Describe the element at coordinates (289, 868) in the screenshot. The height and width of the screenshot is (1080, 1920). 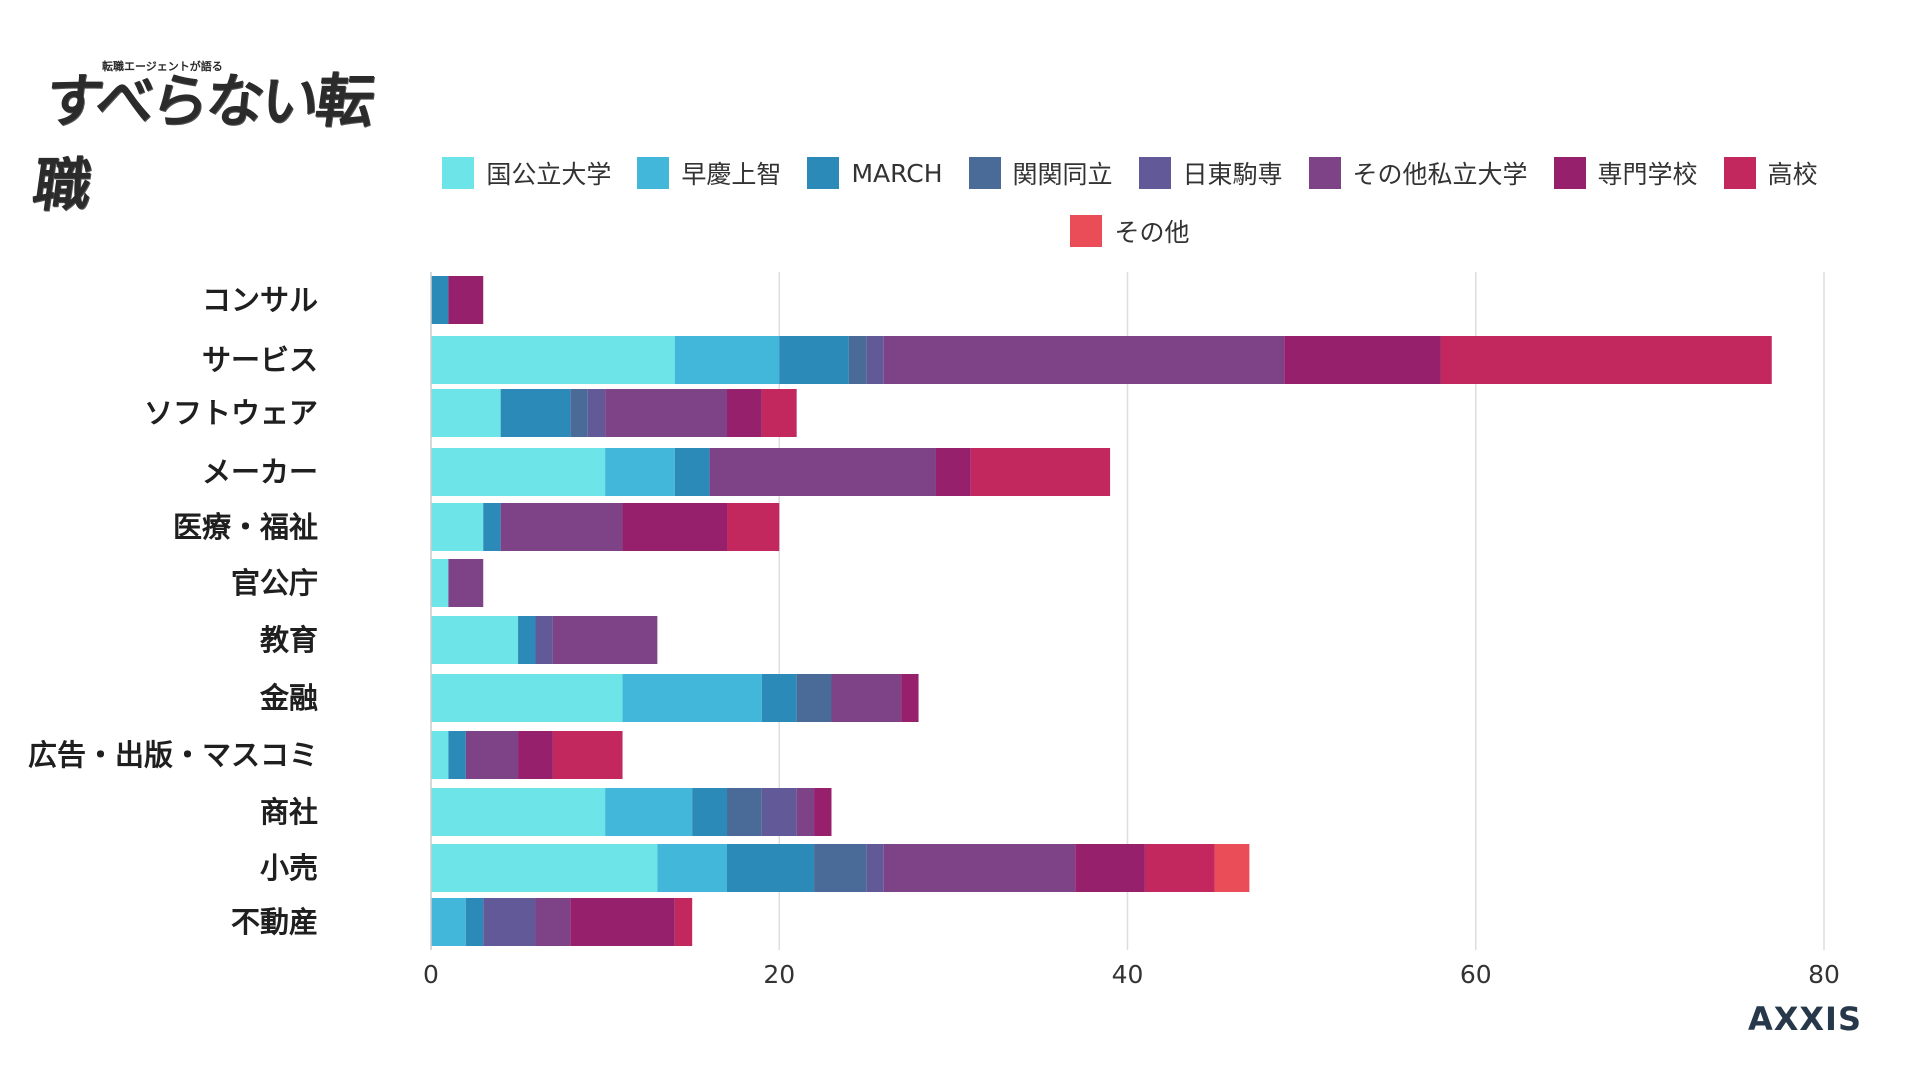
I see `category-label: 小売` at that location.